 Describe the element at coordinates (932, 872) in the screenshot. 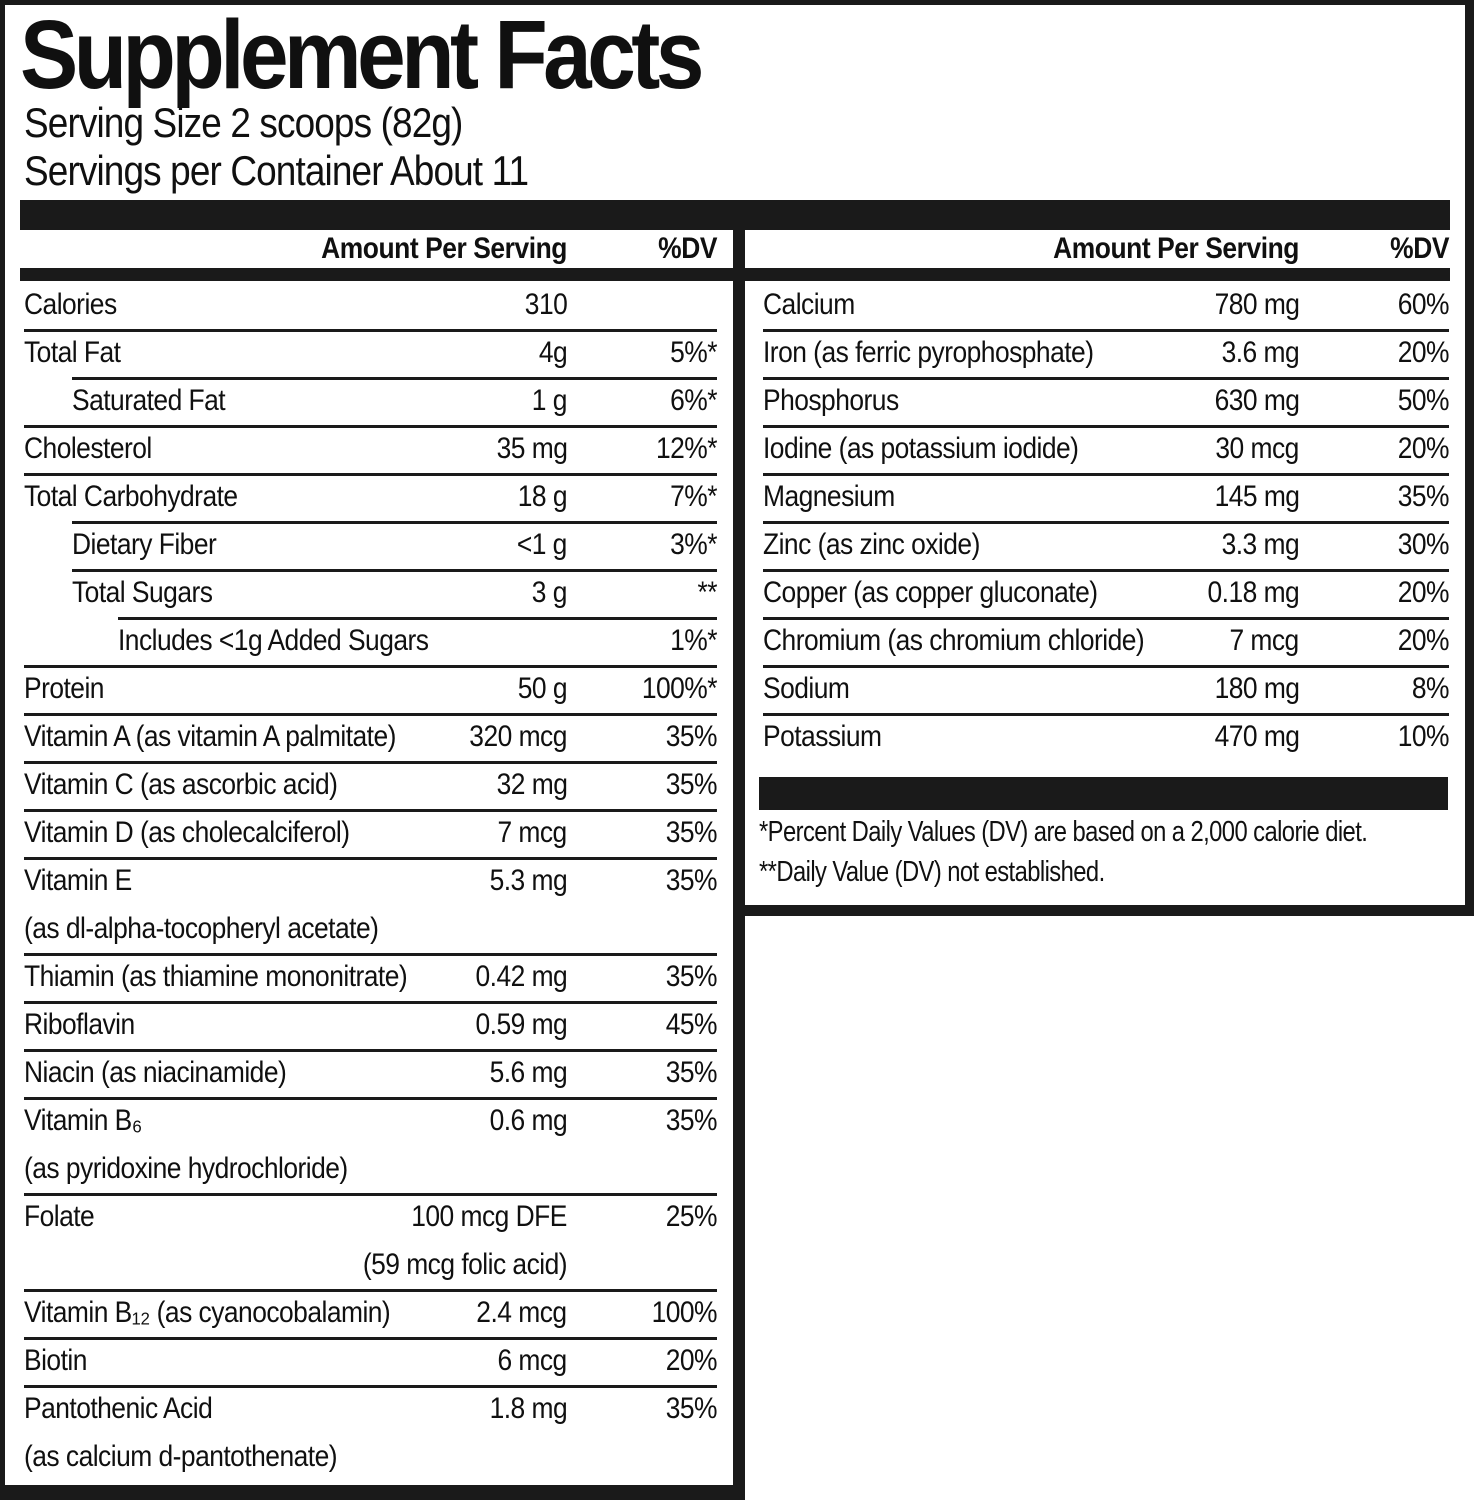

I see `footnote-text: **Daily Value (DV) not established.` at that location.